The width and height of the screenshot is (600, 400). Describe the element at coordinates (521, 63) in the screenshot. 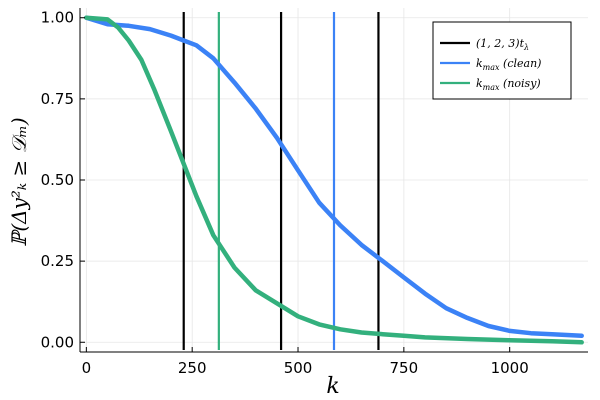

I see `legend-label-paren: (clean)` at that location.